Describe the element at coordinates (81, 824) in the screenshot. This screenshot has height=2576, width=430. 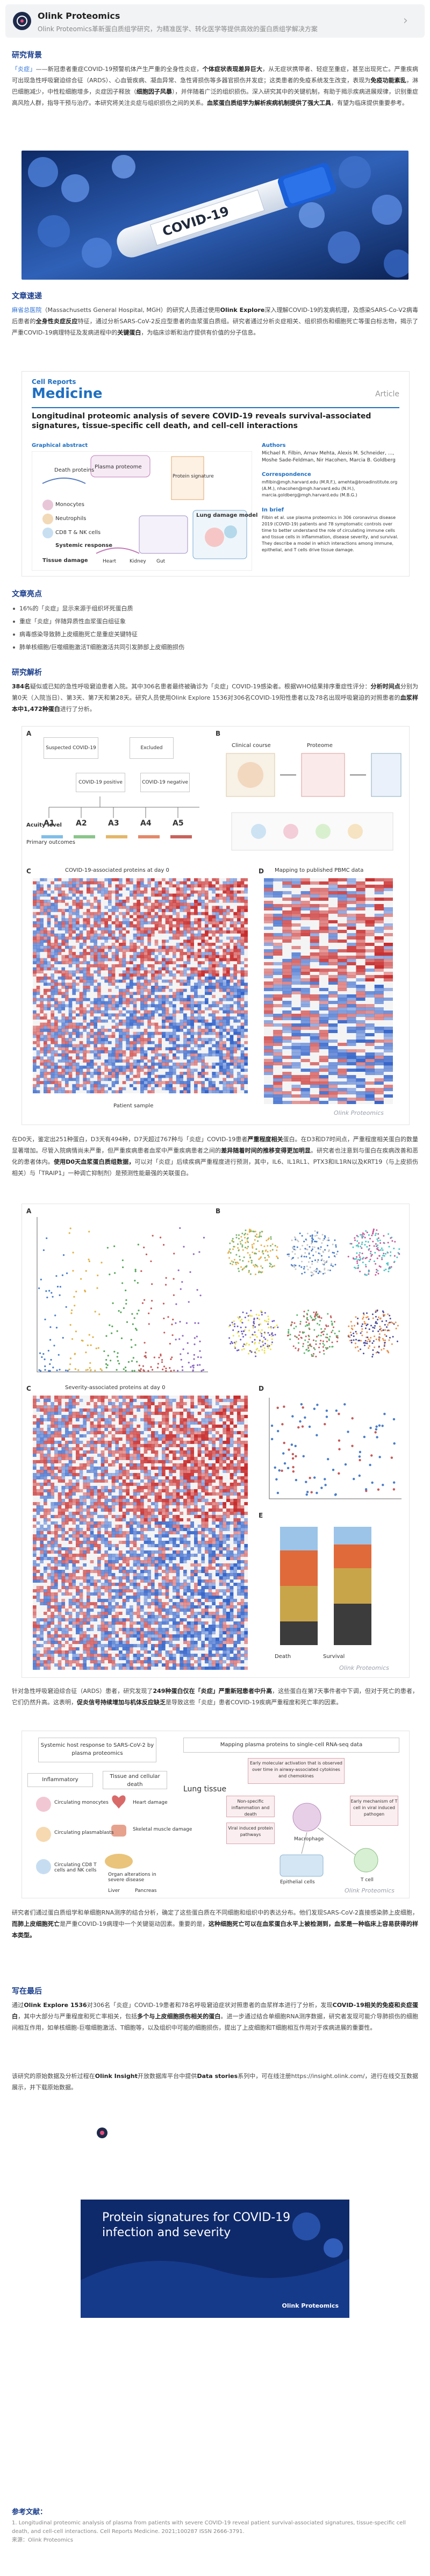
I see `fig1-acuity-a2: A2` at that location.